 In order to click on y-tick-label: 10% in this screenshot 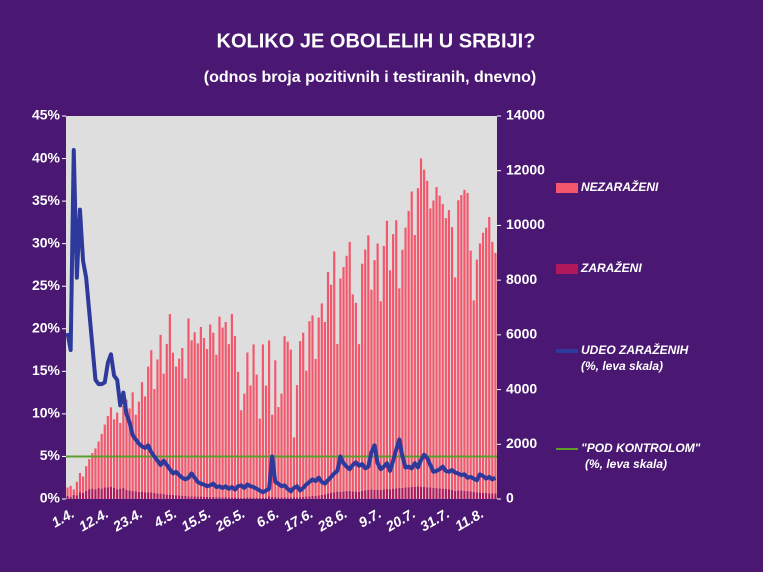, I will do `click(46, 413)`.